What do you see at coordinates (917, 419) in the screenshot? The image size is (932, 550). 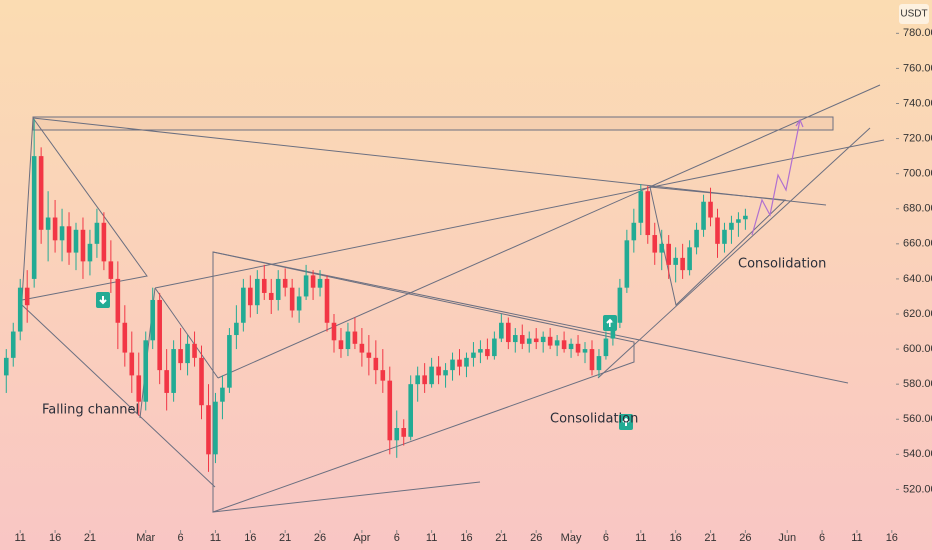 I see `y-tick-label: 560.00` at bounding box center [917, 419].